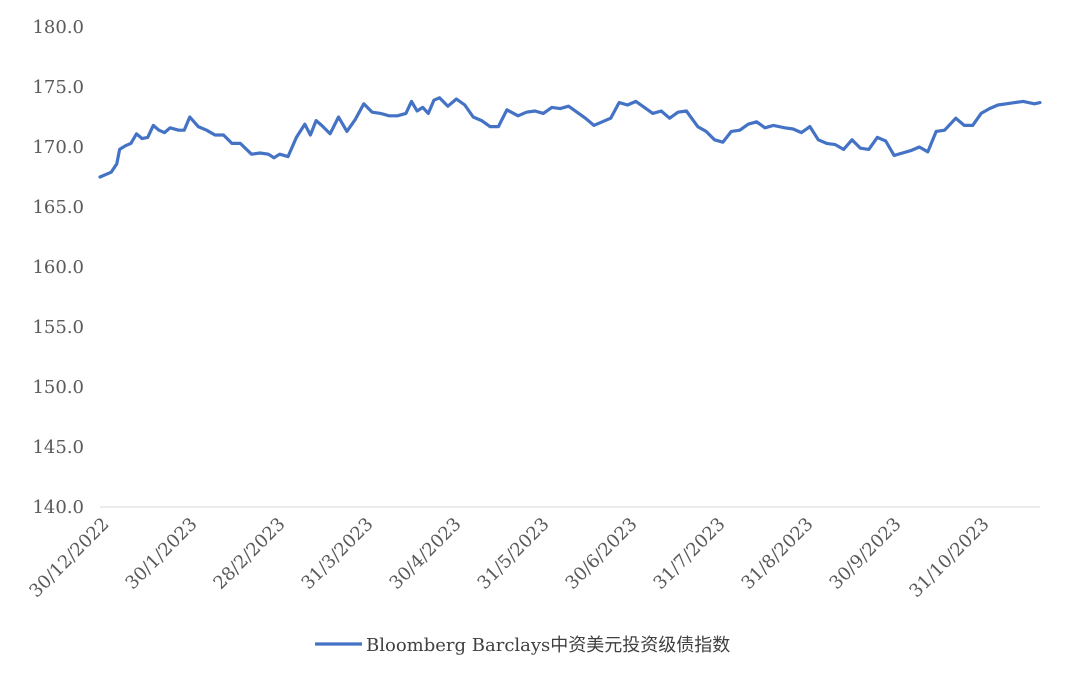 The width and height of the screenshot is (1080, 675). What do you see at coordinates (425, 554) in the screenshot?
I see `x-tick-label: 30/4/2023` at bounding box center [425, 554].